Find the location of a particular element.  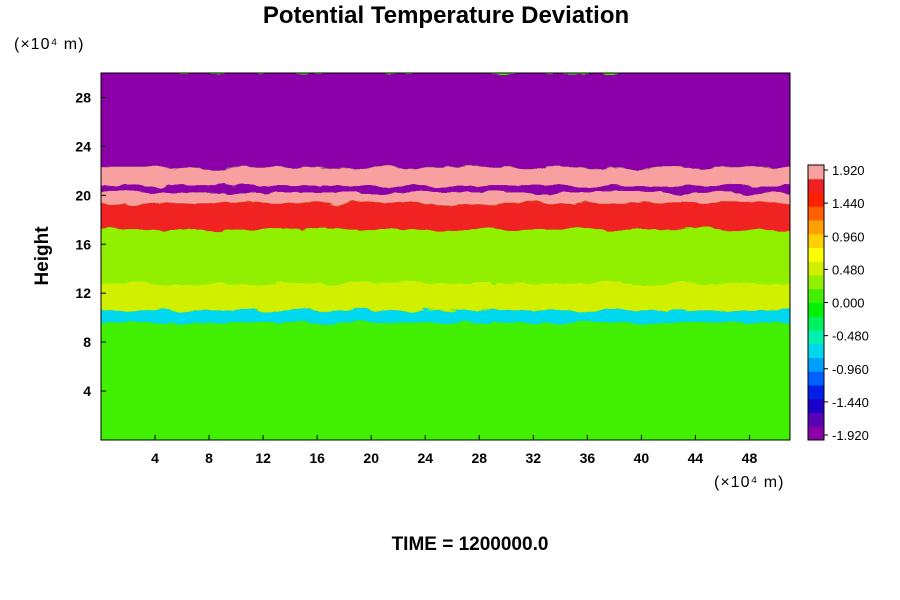

y-axis-ticks: 4 8 12 16 20 24 28 is located at coordinates (90, 244).